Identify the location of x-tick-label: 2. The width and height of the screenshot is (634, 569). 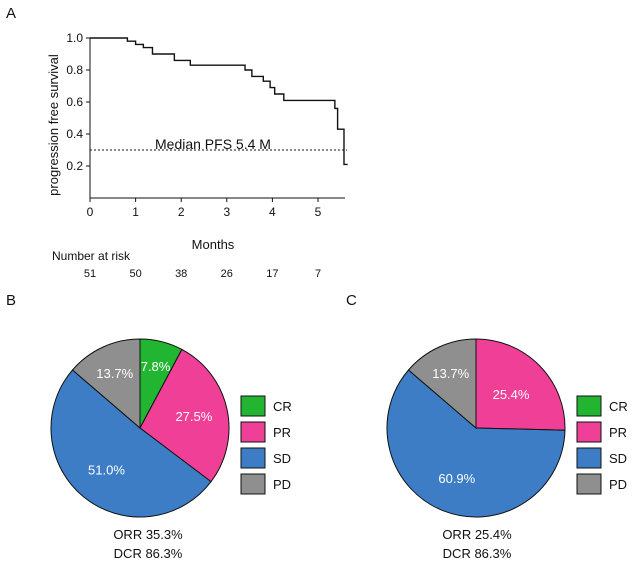
(181, 212).